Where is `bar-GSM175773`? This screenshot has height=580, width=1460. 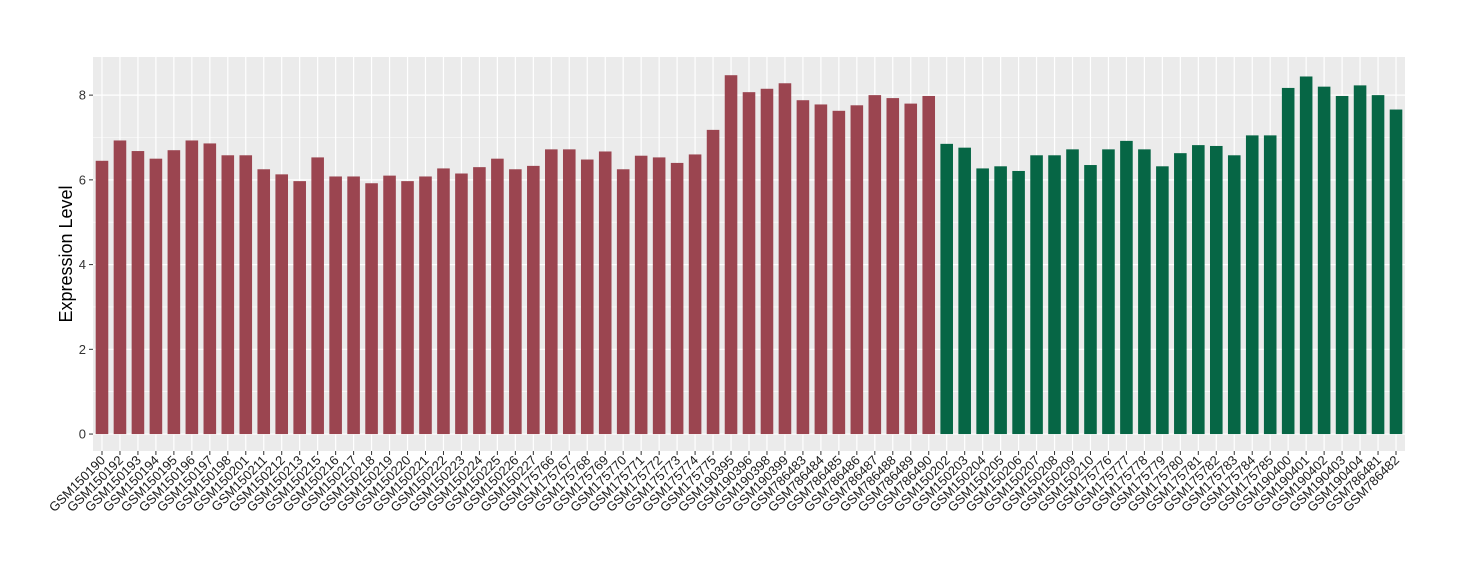 bar-GSM175773 is located at coordinates (677, 298).